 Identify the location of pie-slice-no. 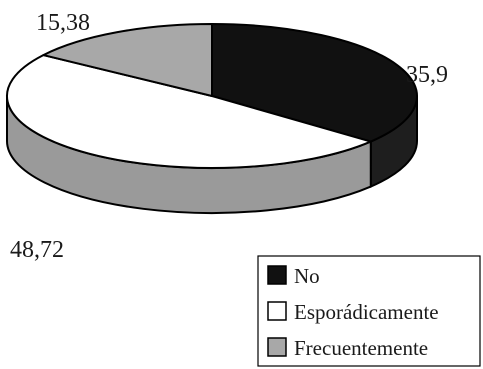
(314, 83).